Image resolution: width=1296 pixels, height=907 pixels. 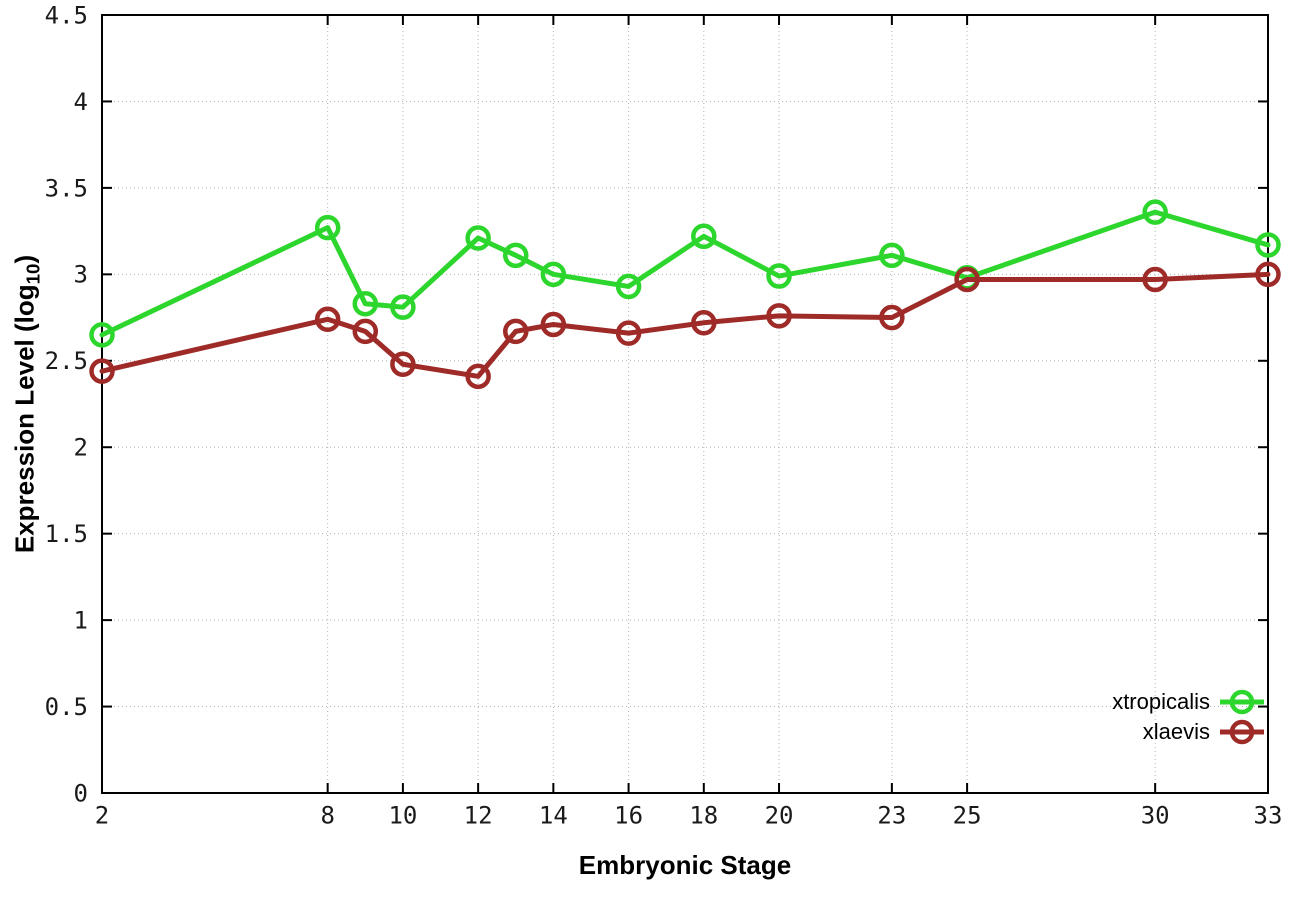 What do you see at coordinates (66, 534) in the screenshot?
I see `y-tick-label-1.5: 1.5` at bounding box center [66, 534].